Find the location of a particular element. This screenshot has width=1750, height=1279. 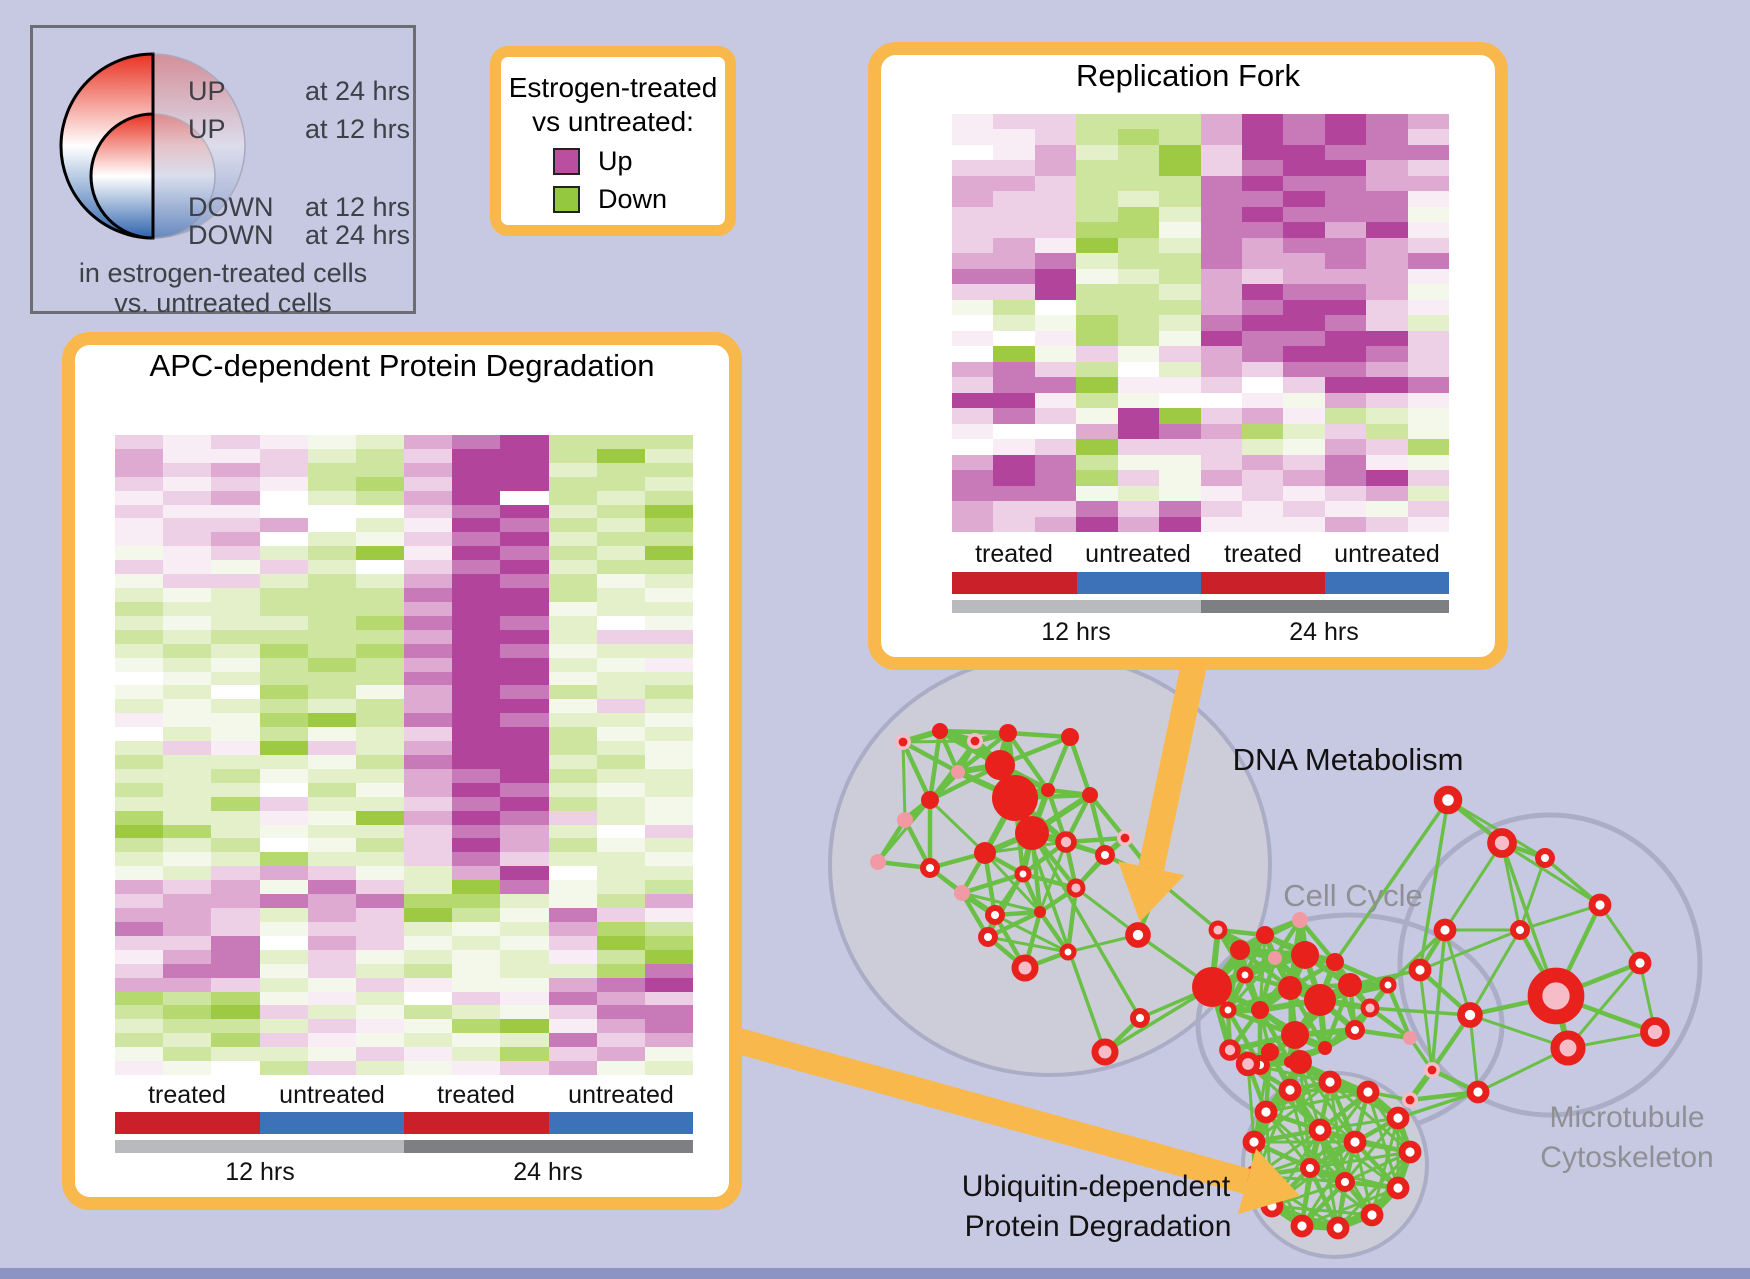

up-label: Up is located at coordinates (615, 161).